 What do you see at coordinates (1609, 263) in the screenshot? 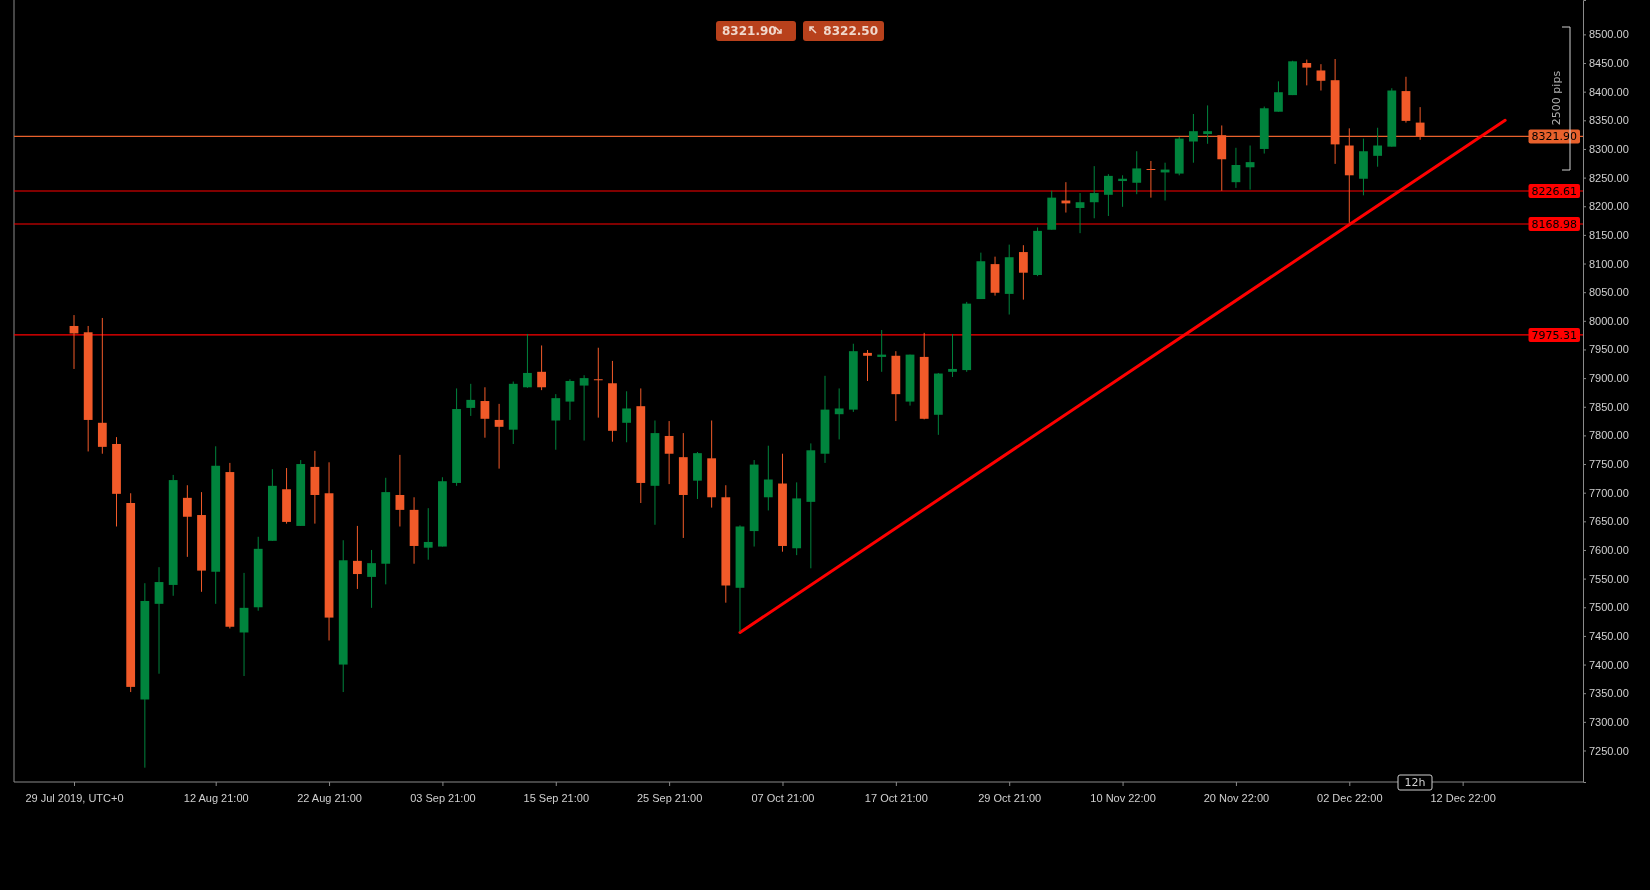
I see `y-tick-label: 8100.00` at bounding box center [1609, 263].